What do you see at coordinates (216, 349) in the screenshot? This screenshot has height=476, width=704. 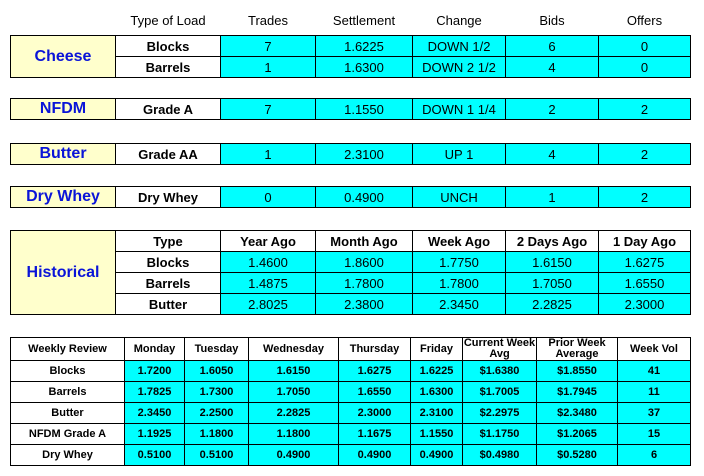 I see `column-header: Tuesday` at bounding box center [216, 349].